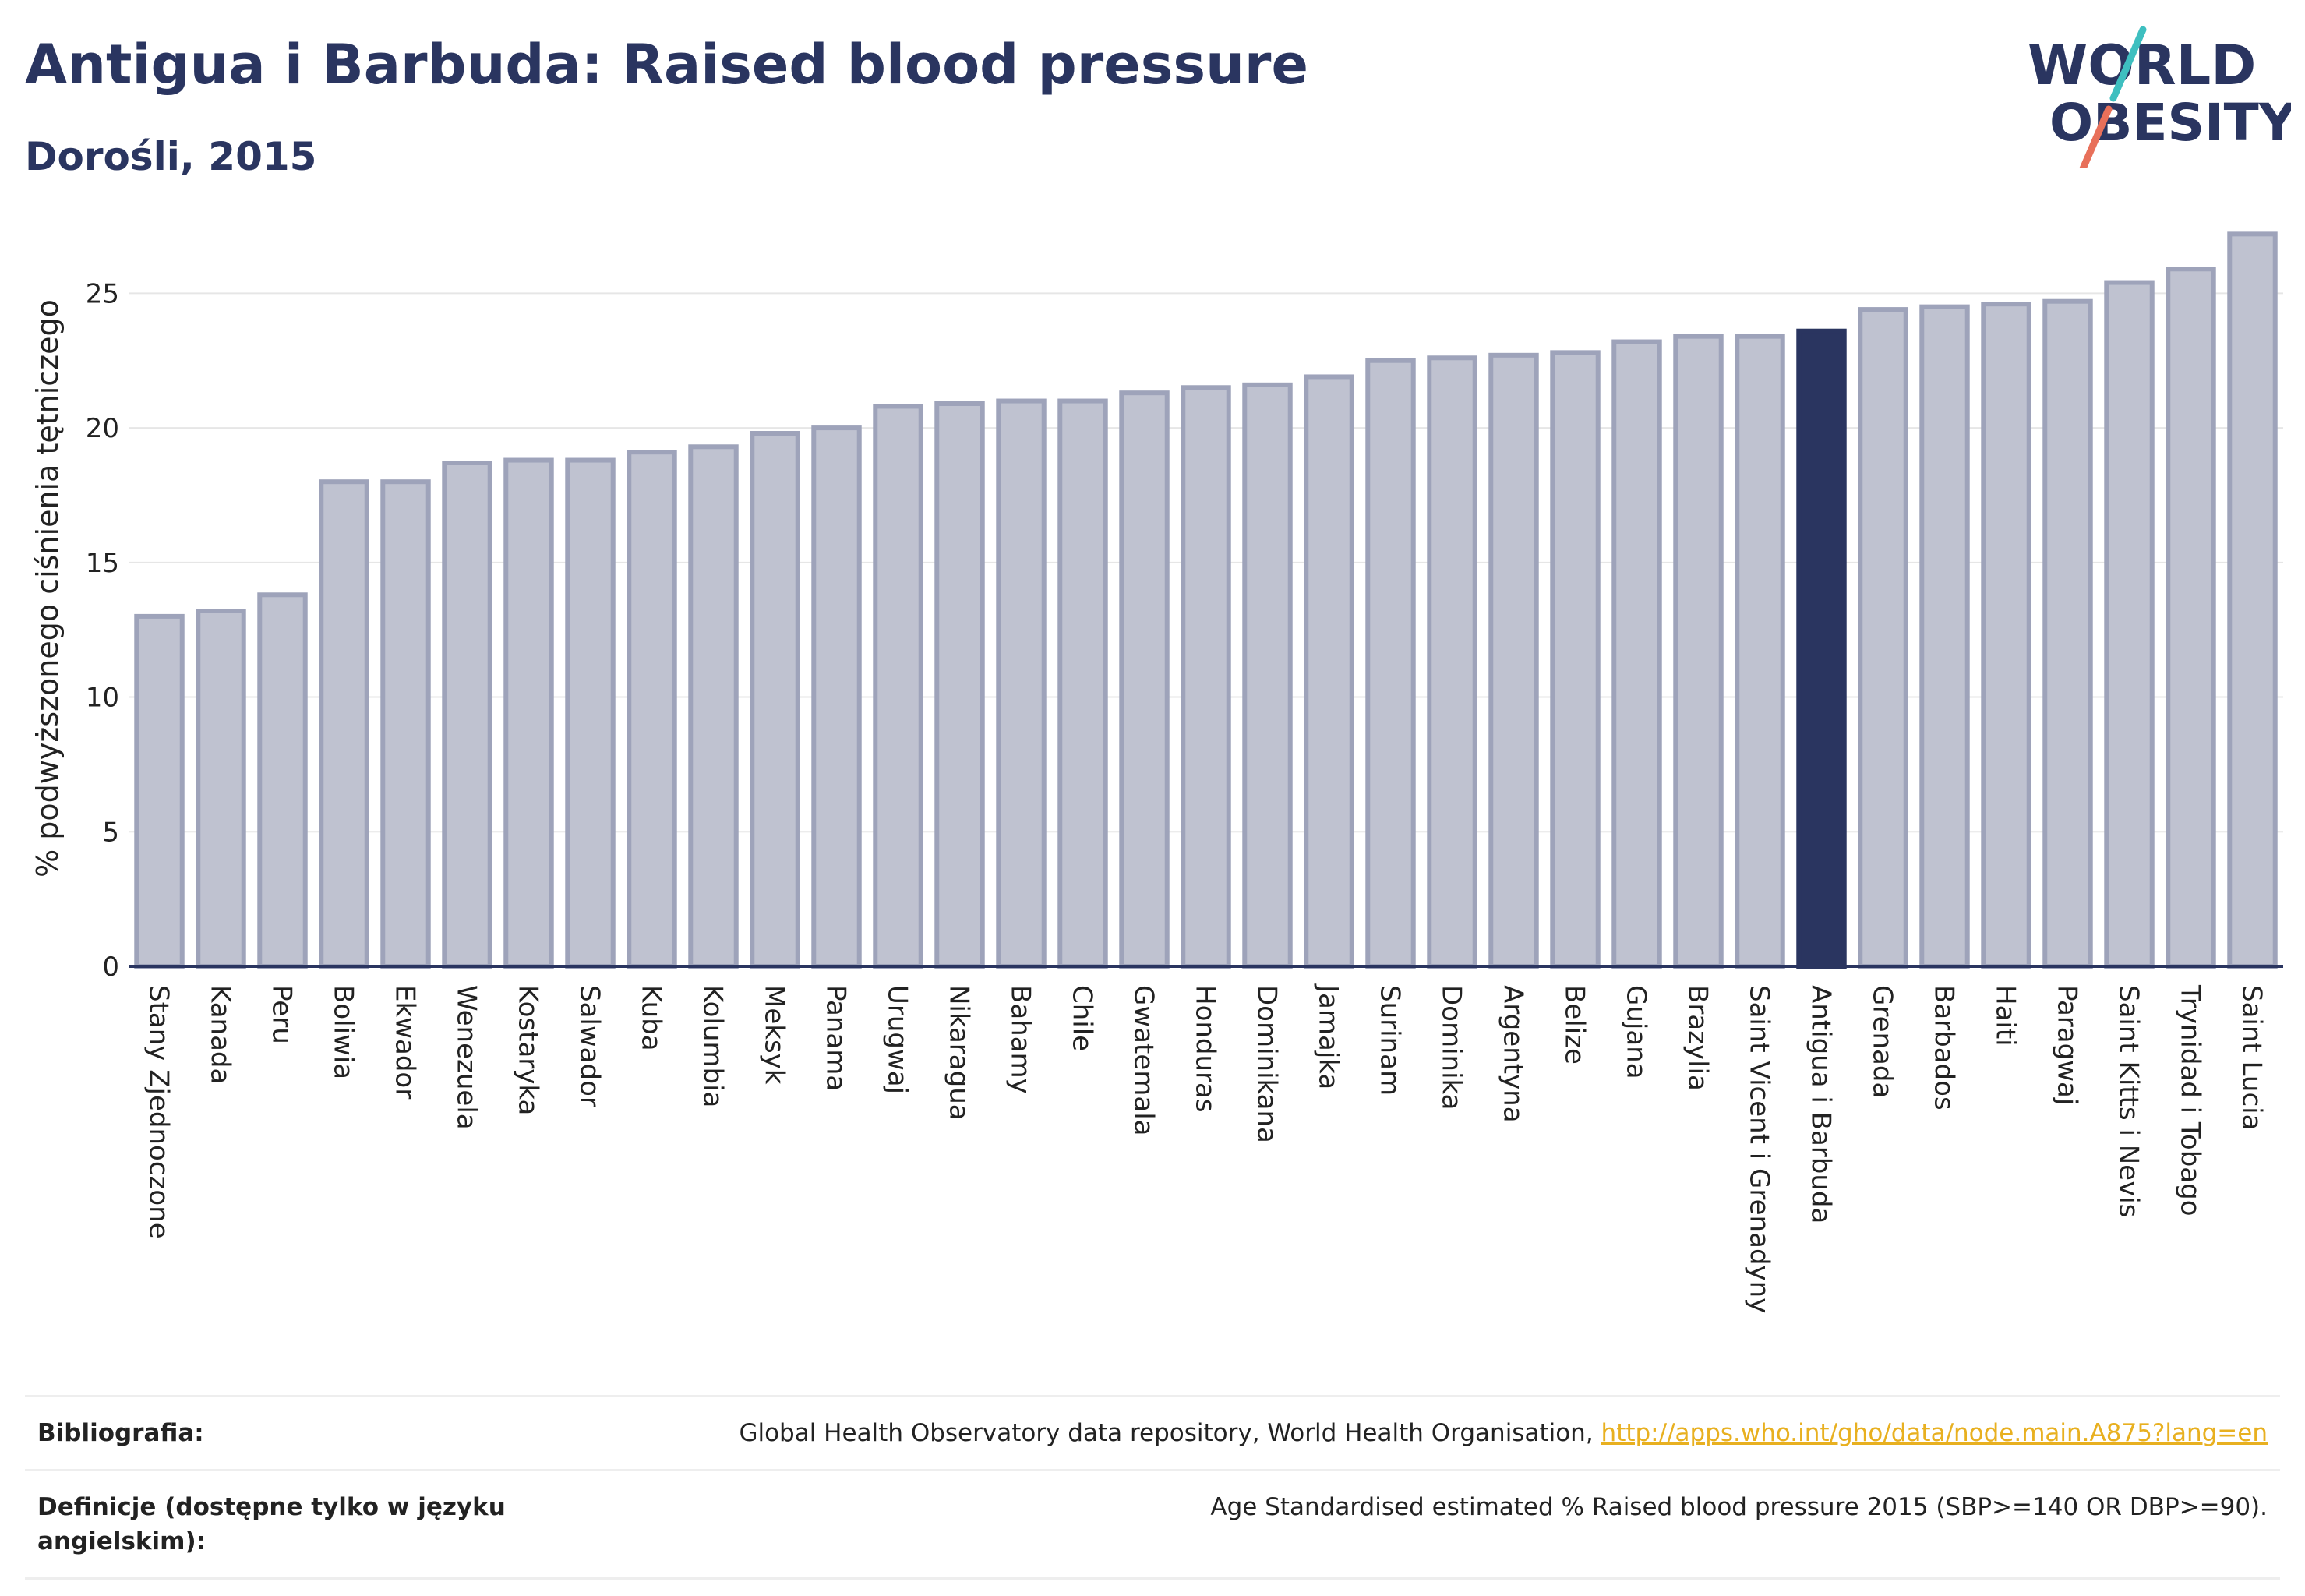 This screenshot has height=1596, width=2305. I want to click on y-tick-labels: 0 5 10 15 20 25, so click(102, 630).